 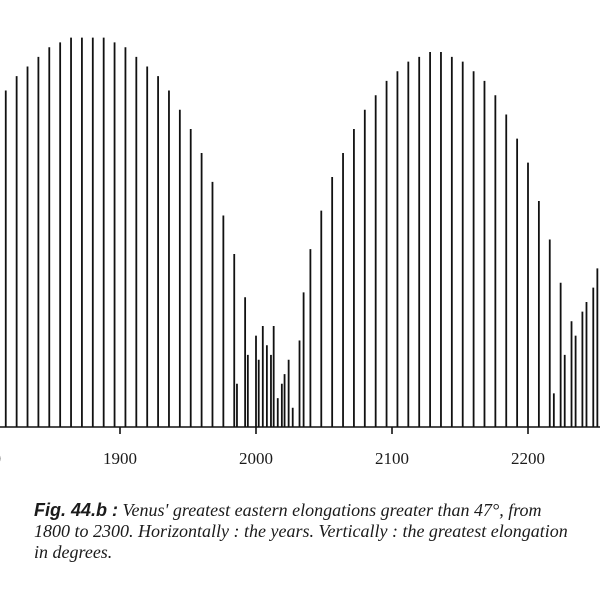 I want to click on x-tick-label-1800: 1800, so click(x=0, y=458).